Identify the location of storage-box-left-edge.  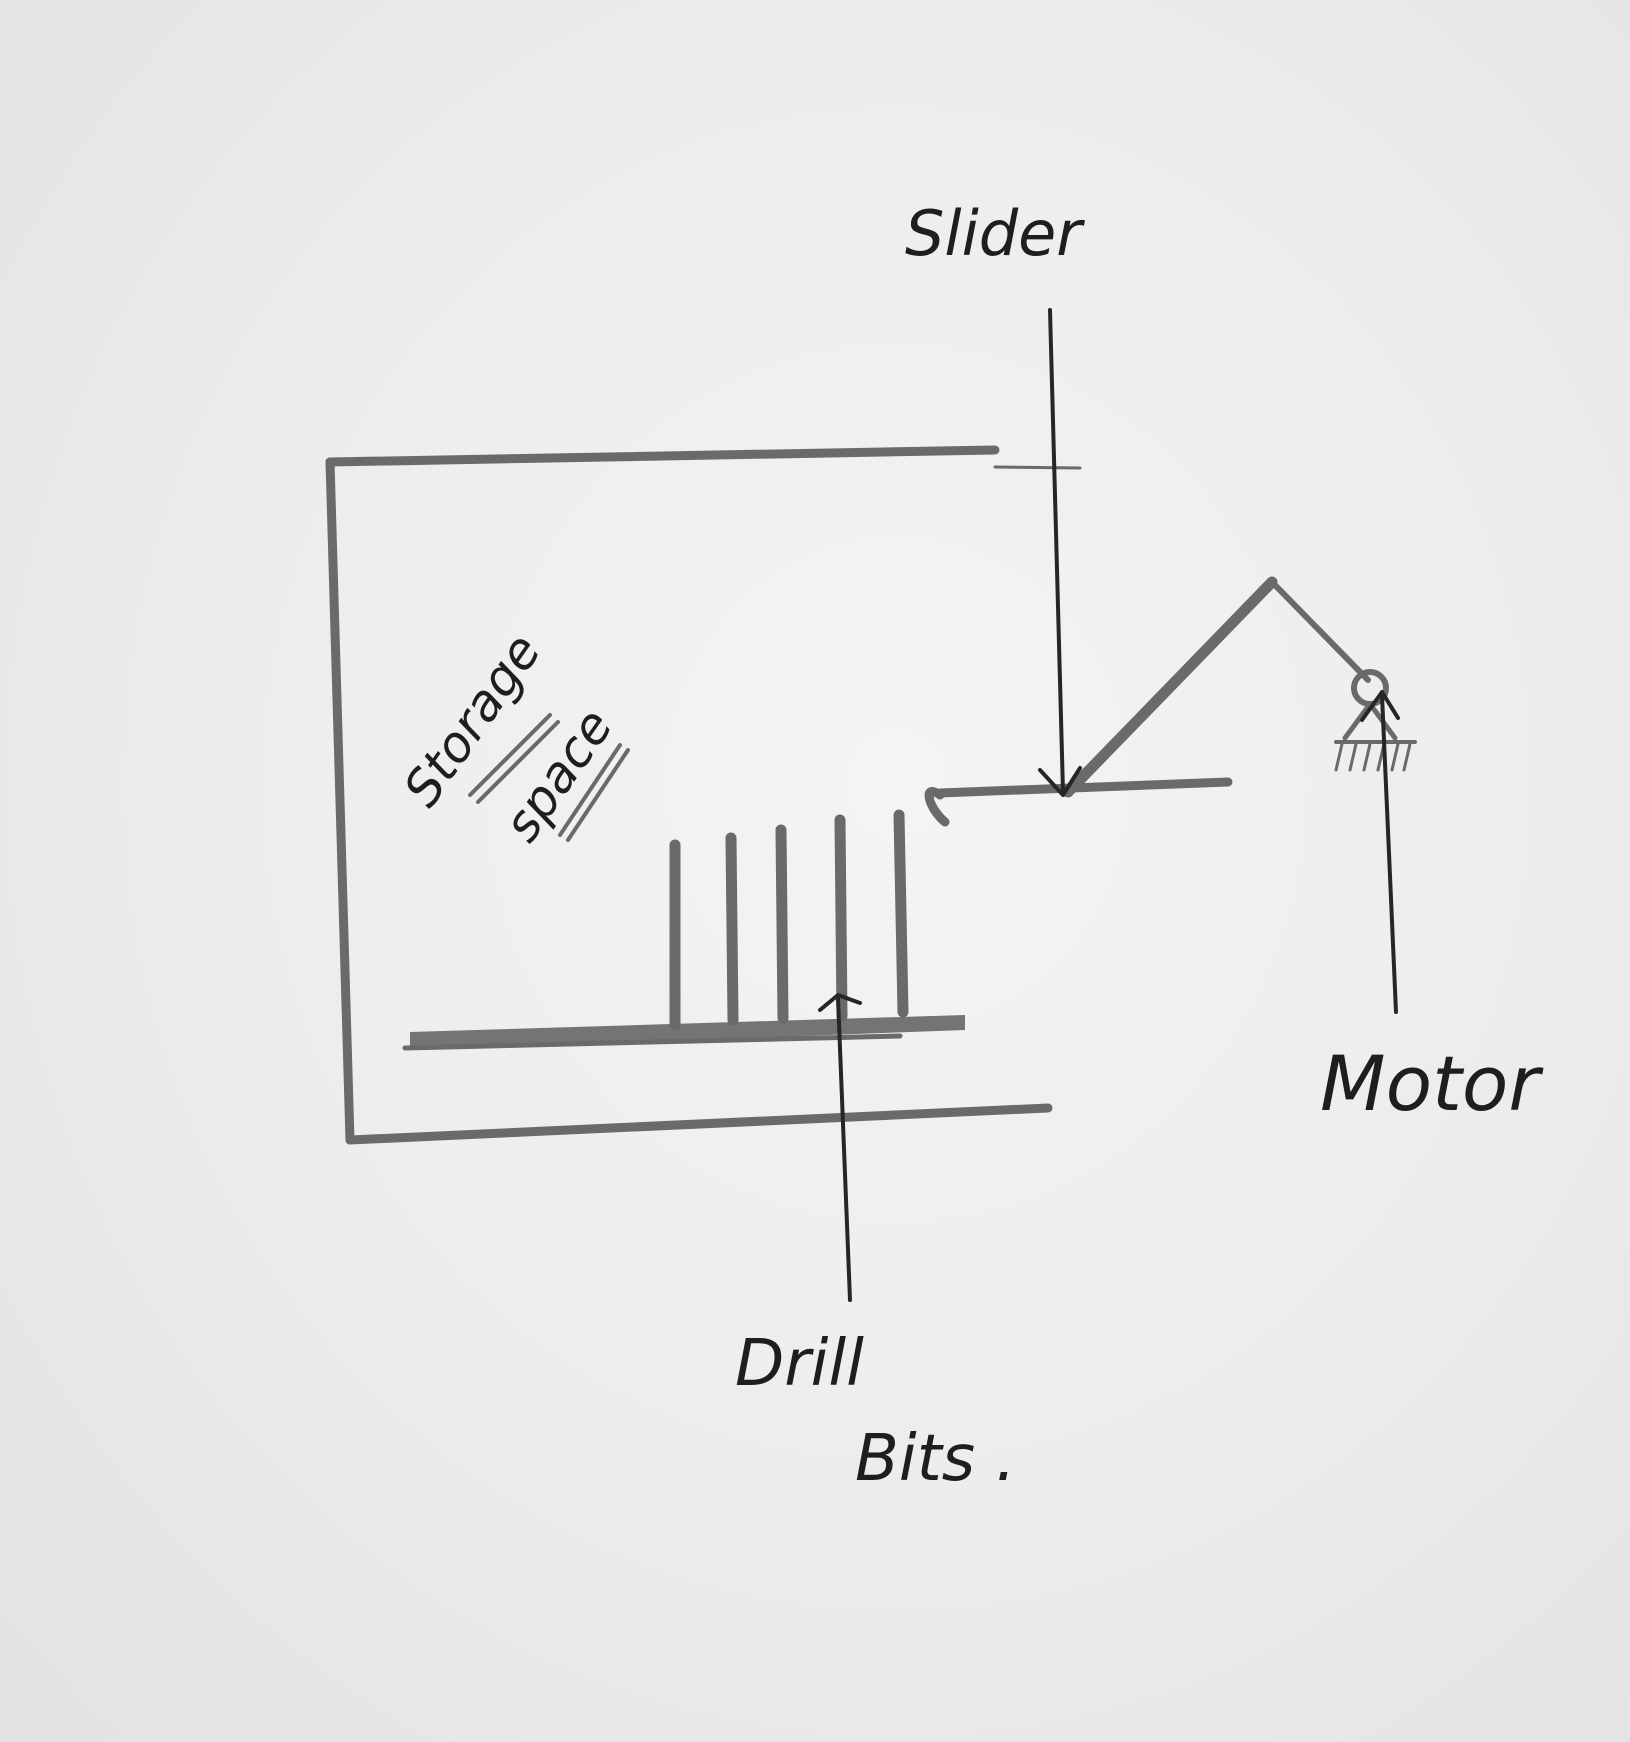
(340, 801).